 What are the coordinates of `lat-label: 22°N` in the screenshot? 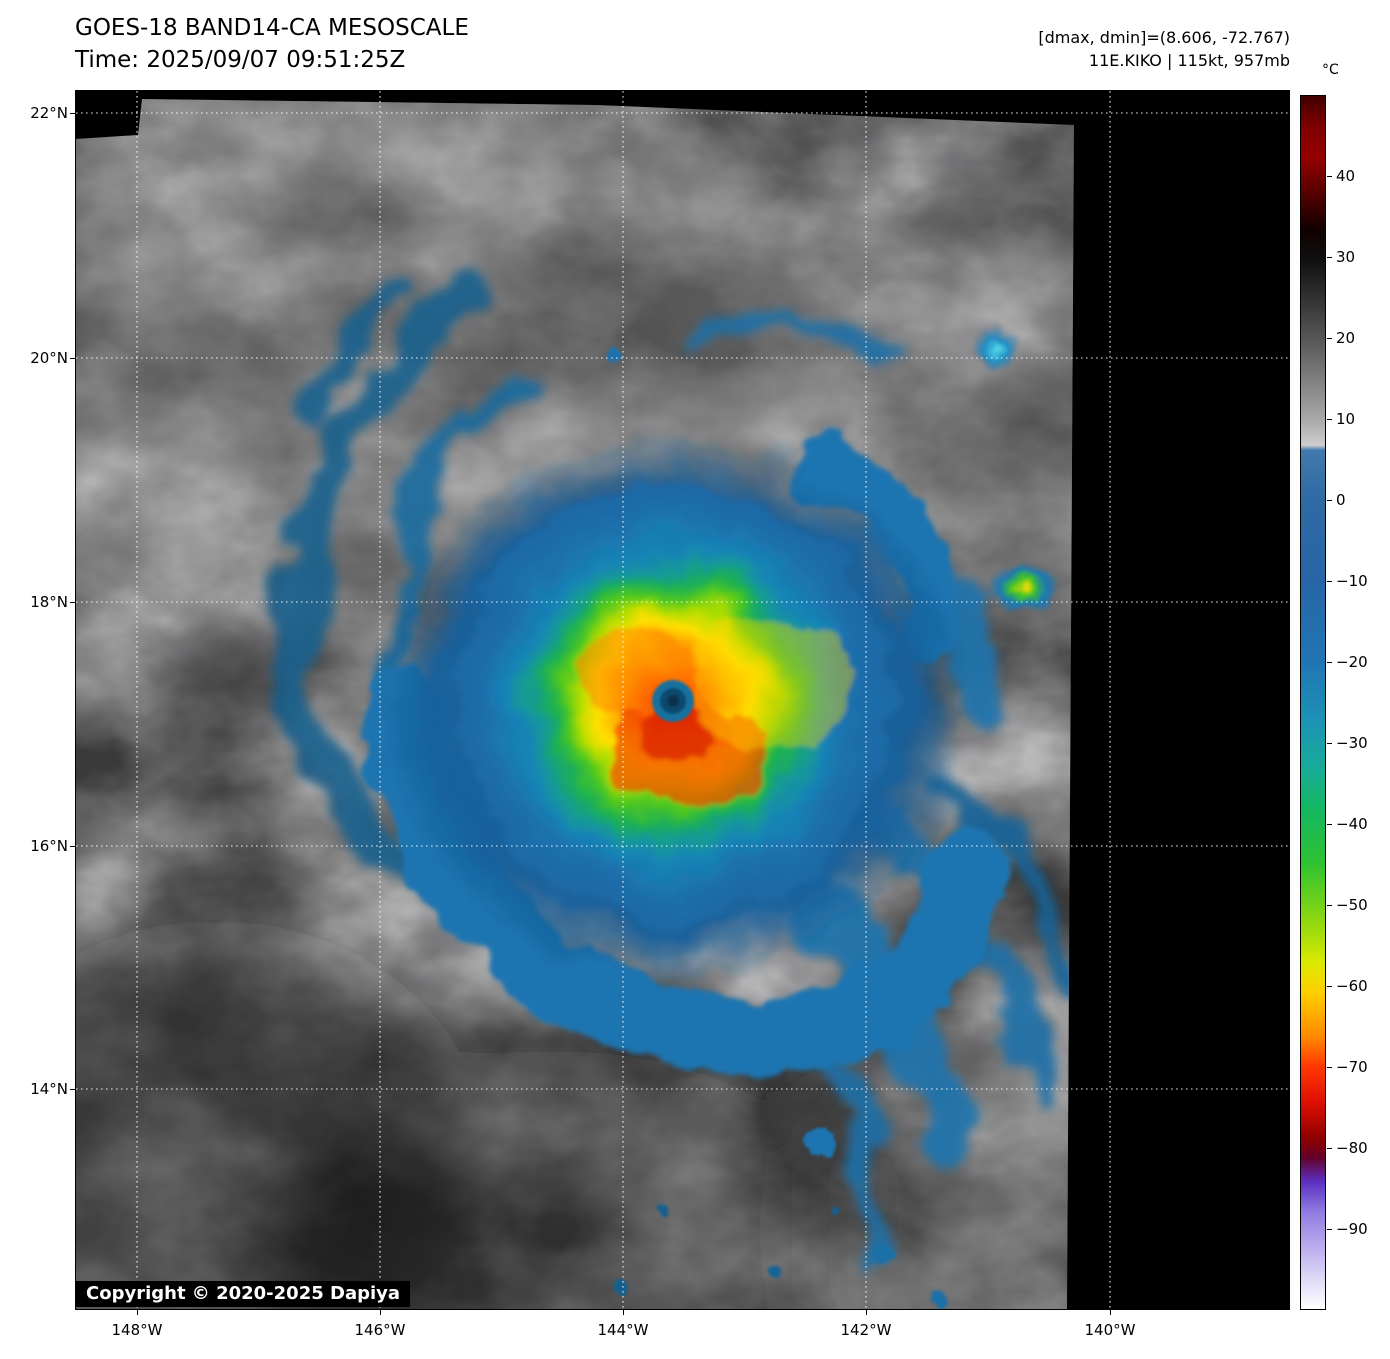 It's located at (49, 113).